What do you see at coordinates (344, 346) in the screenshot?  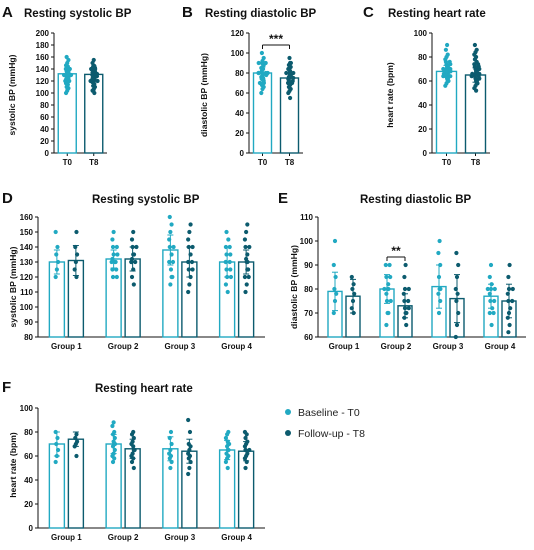 I see `x-tick-label: Group 1` at bounding box center [344, 346].